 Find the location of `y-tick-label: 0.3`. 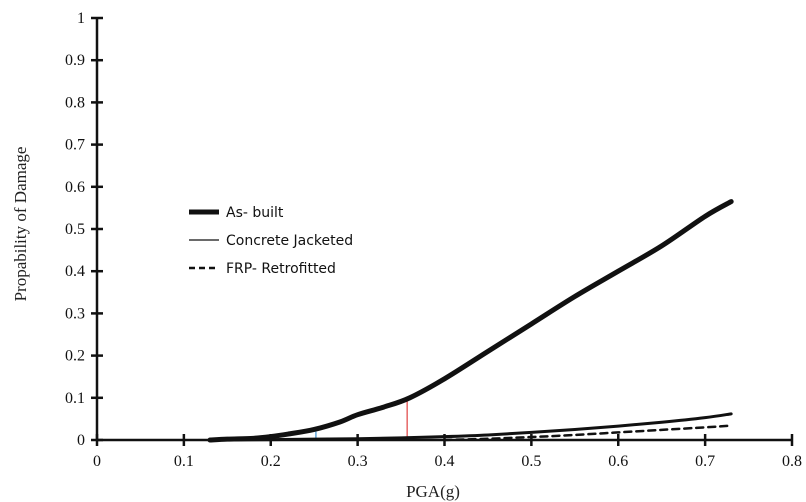

y-tick-label: 0.3 is located at coordinates (75, 313).